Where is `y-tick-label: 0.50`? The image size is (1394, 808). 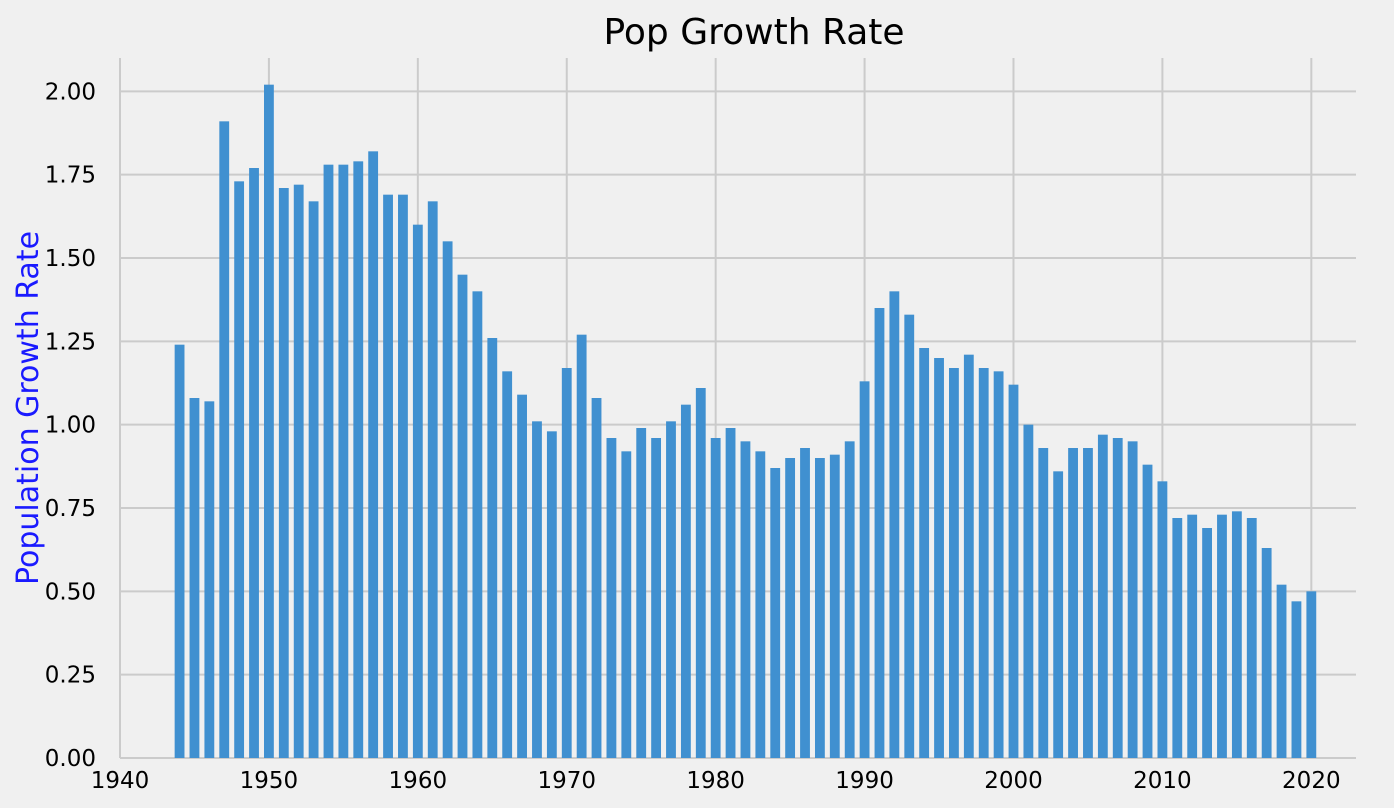
y-tick-label: 0.50 is located at coordinates (70, 592).